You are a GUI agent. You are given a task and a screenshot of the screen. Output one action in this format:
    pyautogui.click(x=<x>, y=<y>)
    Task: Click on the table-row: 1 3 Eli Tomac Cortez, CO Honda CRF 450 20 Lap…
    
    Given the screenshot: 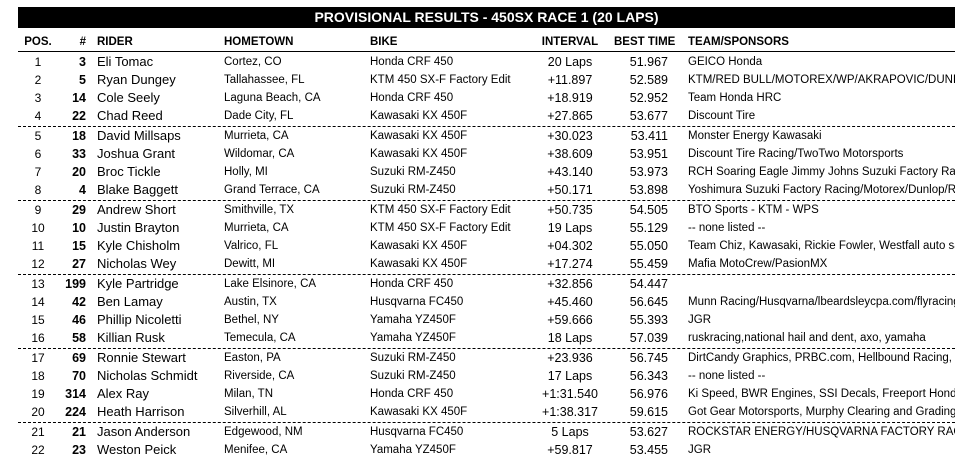 What is the action you would take?
    pyautogui.click(x=486, y=62)
    